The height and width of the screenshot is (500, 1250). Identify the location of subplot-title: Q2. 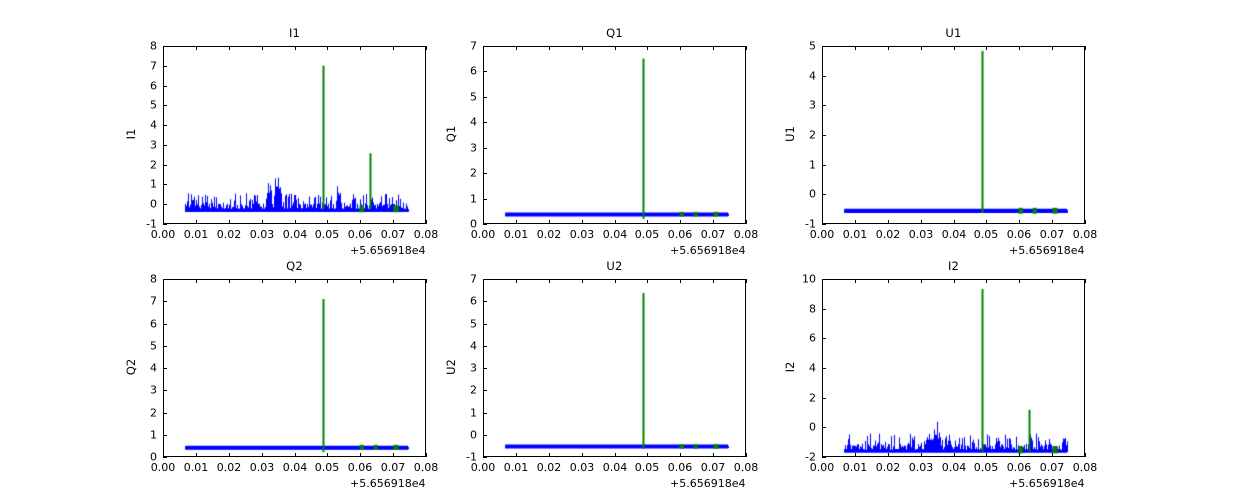
(294, 266).